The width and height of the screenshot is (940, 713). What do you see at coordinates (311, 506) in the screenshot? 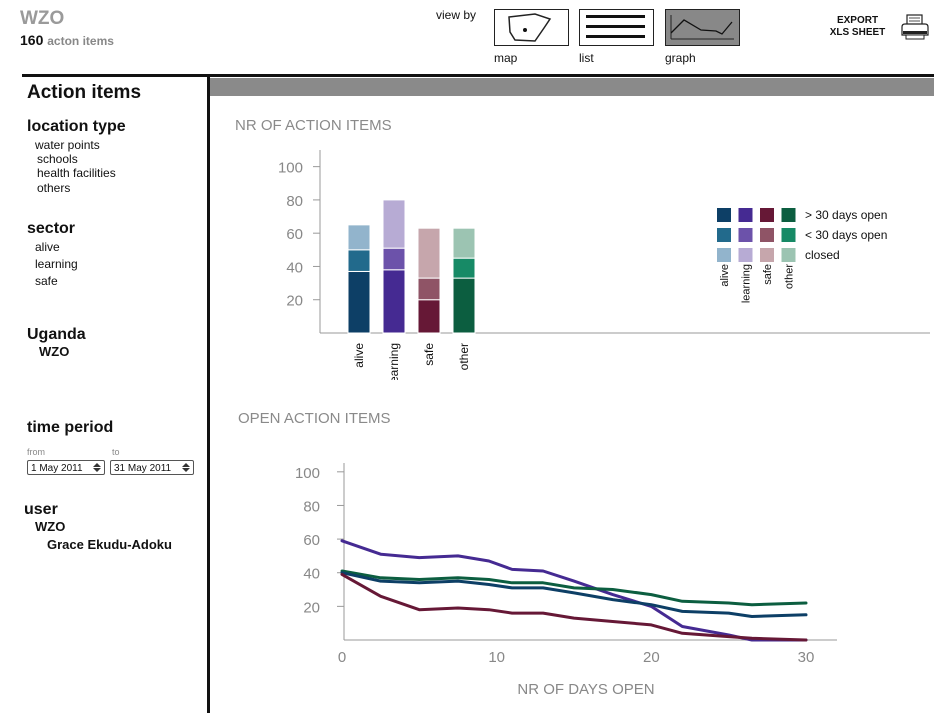
I see `line-y-tick-label: 80` at bounding box center [311, 506].